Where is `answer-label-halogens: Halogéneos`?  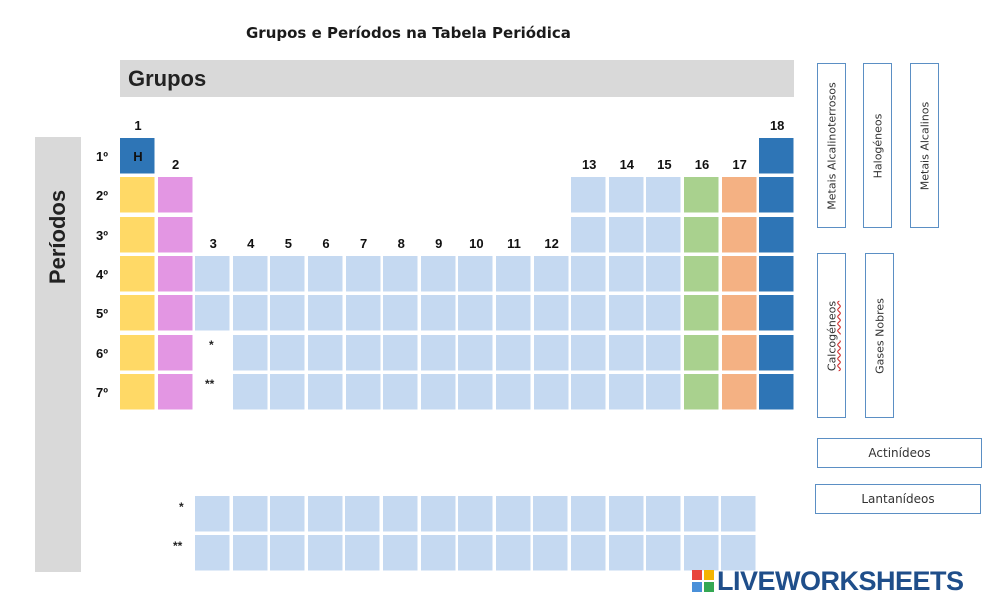
answer-label-halogens: Halogéneos is located at coordinates (877, 145).